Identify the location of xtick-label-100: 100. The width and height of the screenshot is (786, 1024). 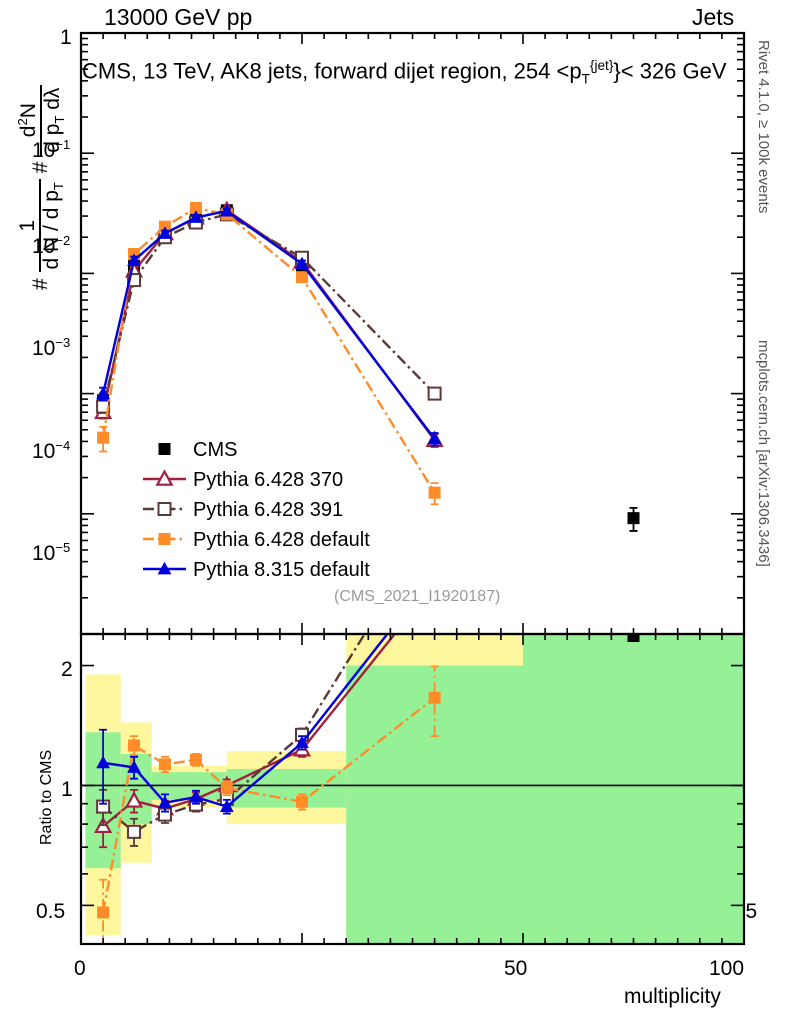
(727, 968).